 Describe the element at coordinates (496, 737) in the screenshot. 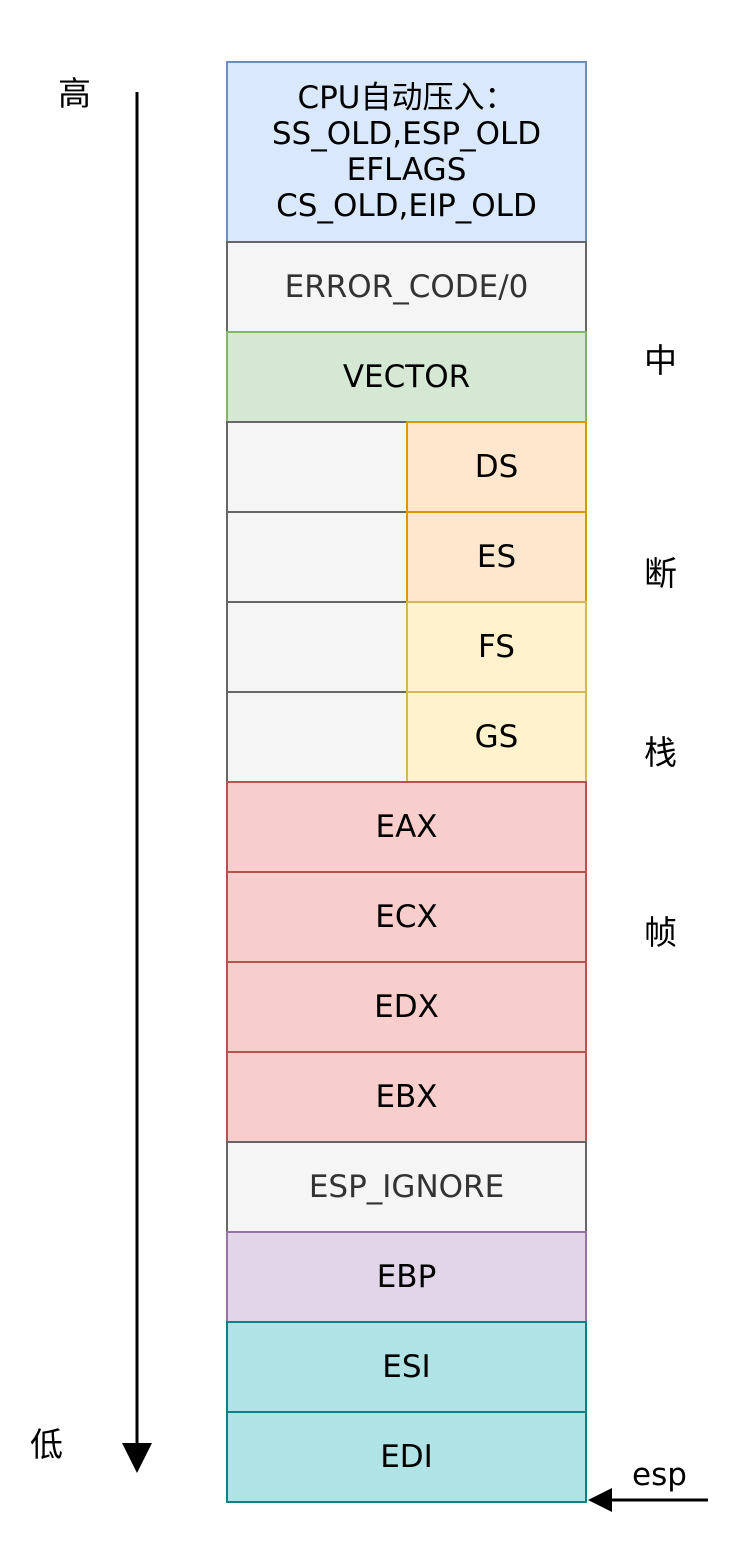

I see `gs-cell: GS` at that location.